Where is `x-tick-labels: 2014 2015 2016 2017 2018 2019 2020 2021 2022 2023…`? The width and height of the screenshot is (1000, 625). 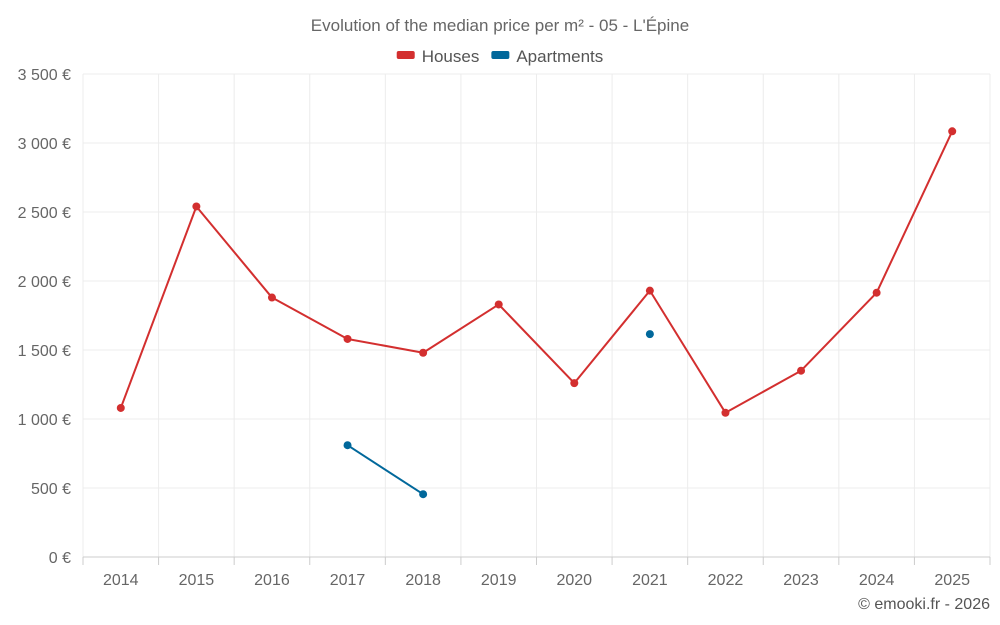
x-tick-labels: 2014 2015 2016 2017 2018 2019 2020 2021 2022 2023… is located at coordinates (536, 580).